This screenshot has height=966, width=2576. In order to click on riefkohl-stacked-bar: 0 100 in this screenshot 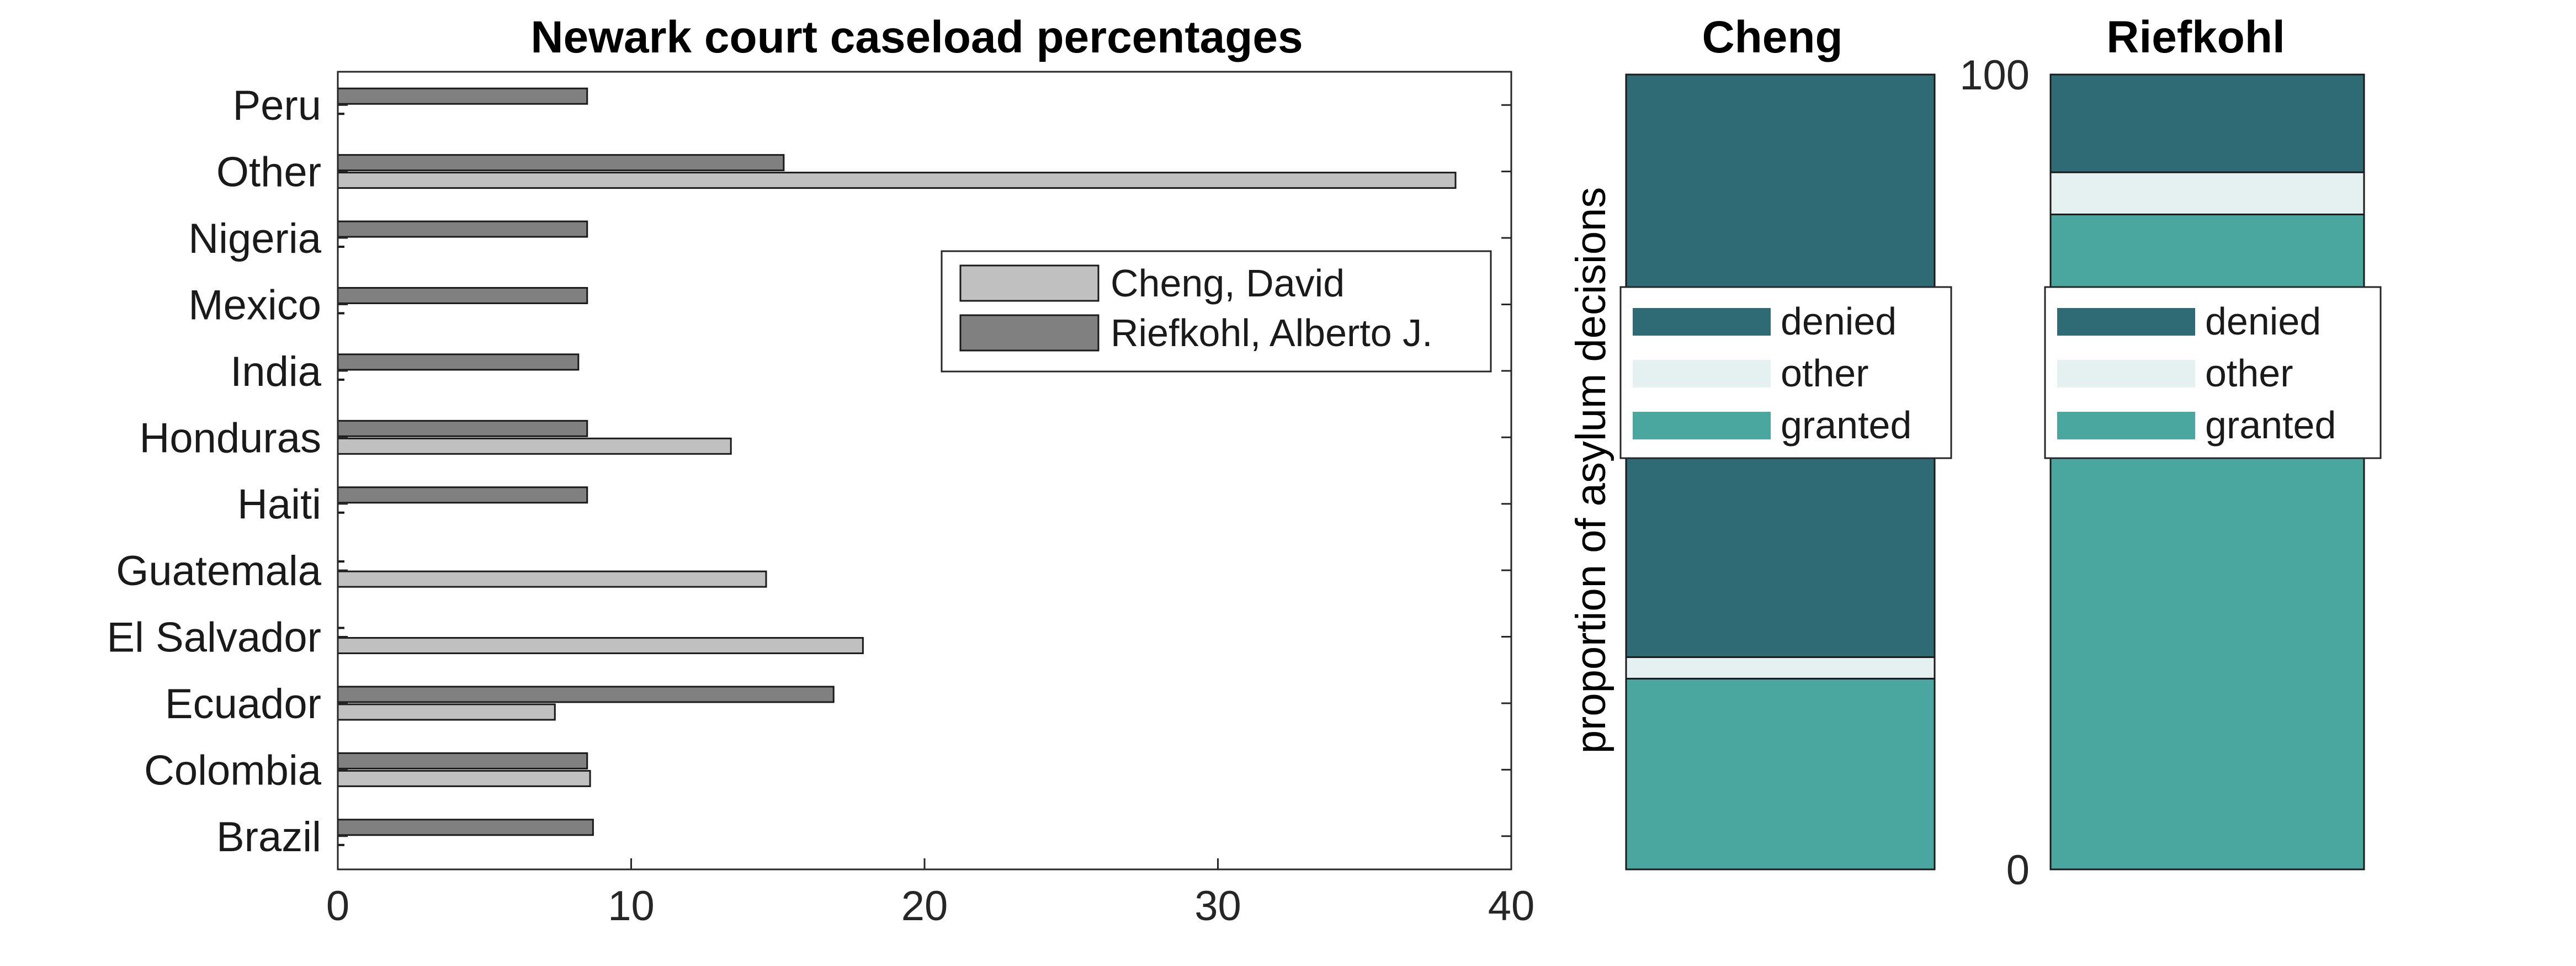, I will do `click(2162, 473)`.